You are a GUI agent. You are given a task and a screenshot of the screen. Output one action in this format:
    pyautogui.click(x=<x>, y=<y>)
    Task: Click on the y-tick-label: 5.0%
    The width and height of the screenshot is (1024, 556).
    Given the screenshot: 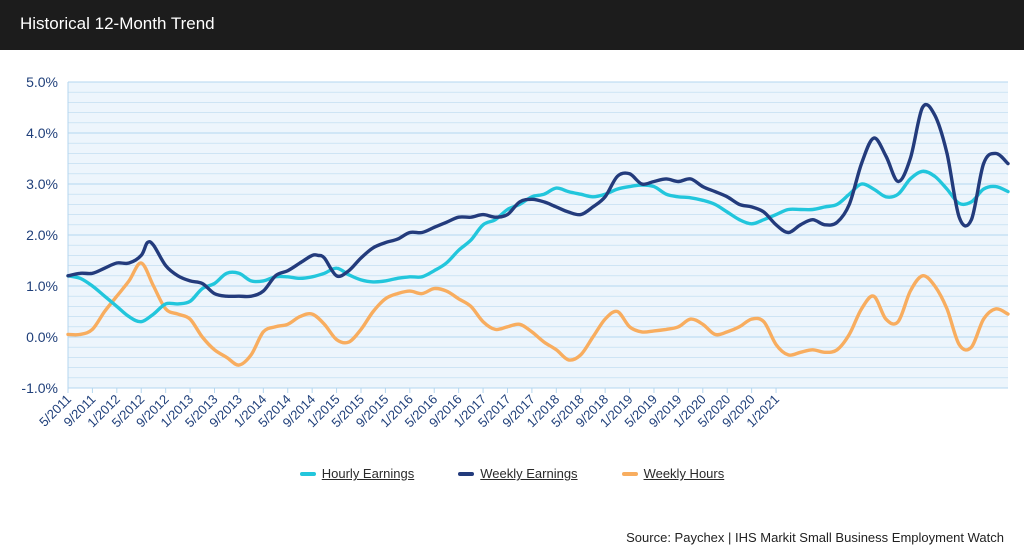 What is the action you would take?
    pyautogui.click(x=42, y=82)
    